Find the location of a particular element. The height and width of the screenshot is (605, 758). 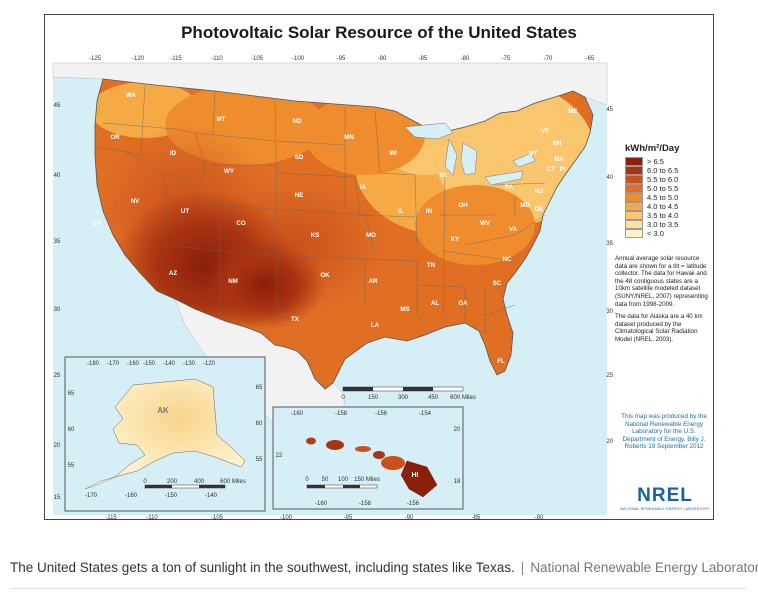

state-label-wy: WY is located at coordinates (229, 171).